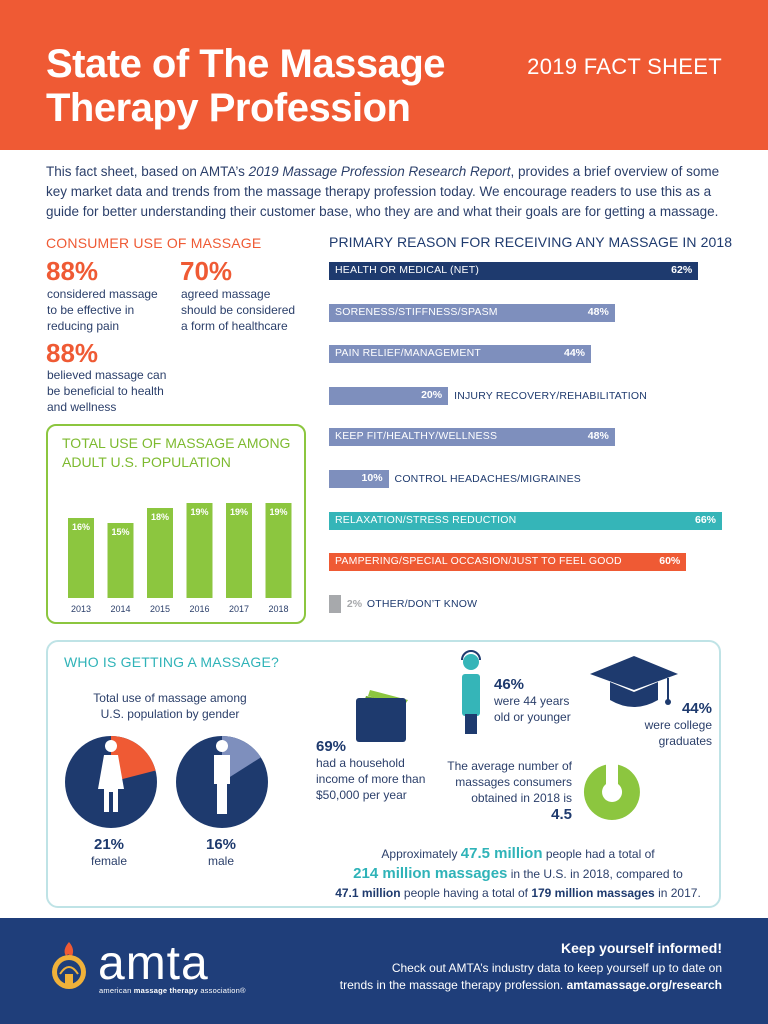 This screenshot has width=768, height=1024. I want to click on stat-line: be beneficial to health, so click(105, 391).